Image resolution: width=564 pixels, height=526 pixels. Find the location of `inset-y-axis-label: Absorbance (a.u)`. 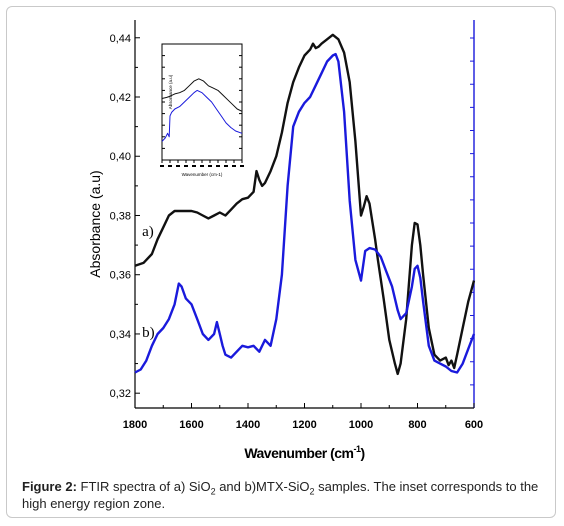

inset-y-axis-label: Absorbance (a.u) is located at coordinates (170, 91).